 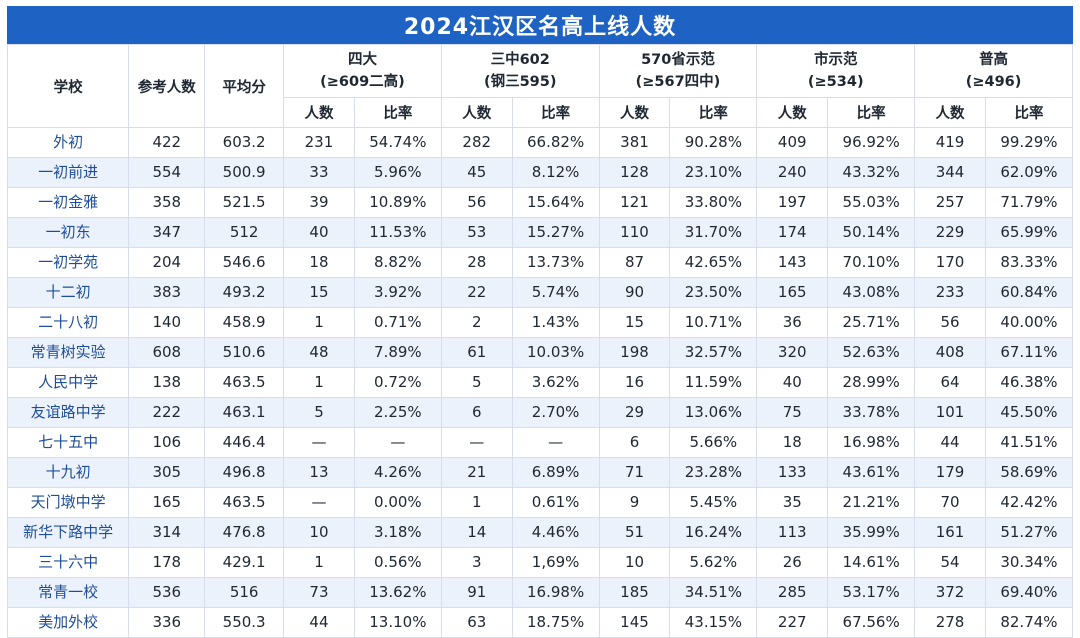 What do you see at coordinates (397, 622) in the screenshot?
I see `cell-sida-rate: 13.10%` at bounding box center [397, 622].